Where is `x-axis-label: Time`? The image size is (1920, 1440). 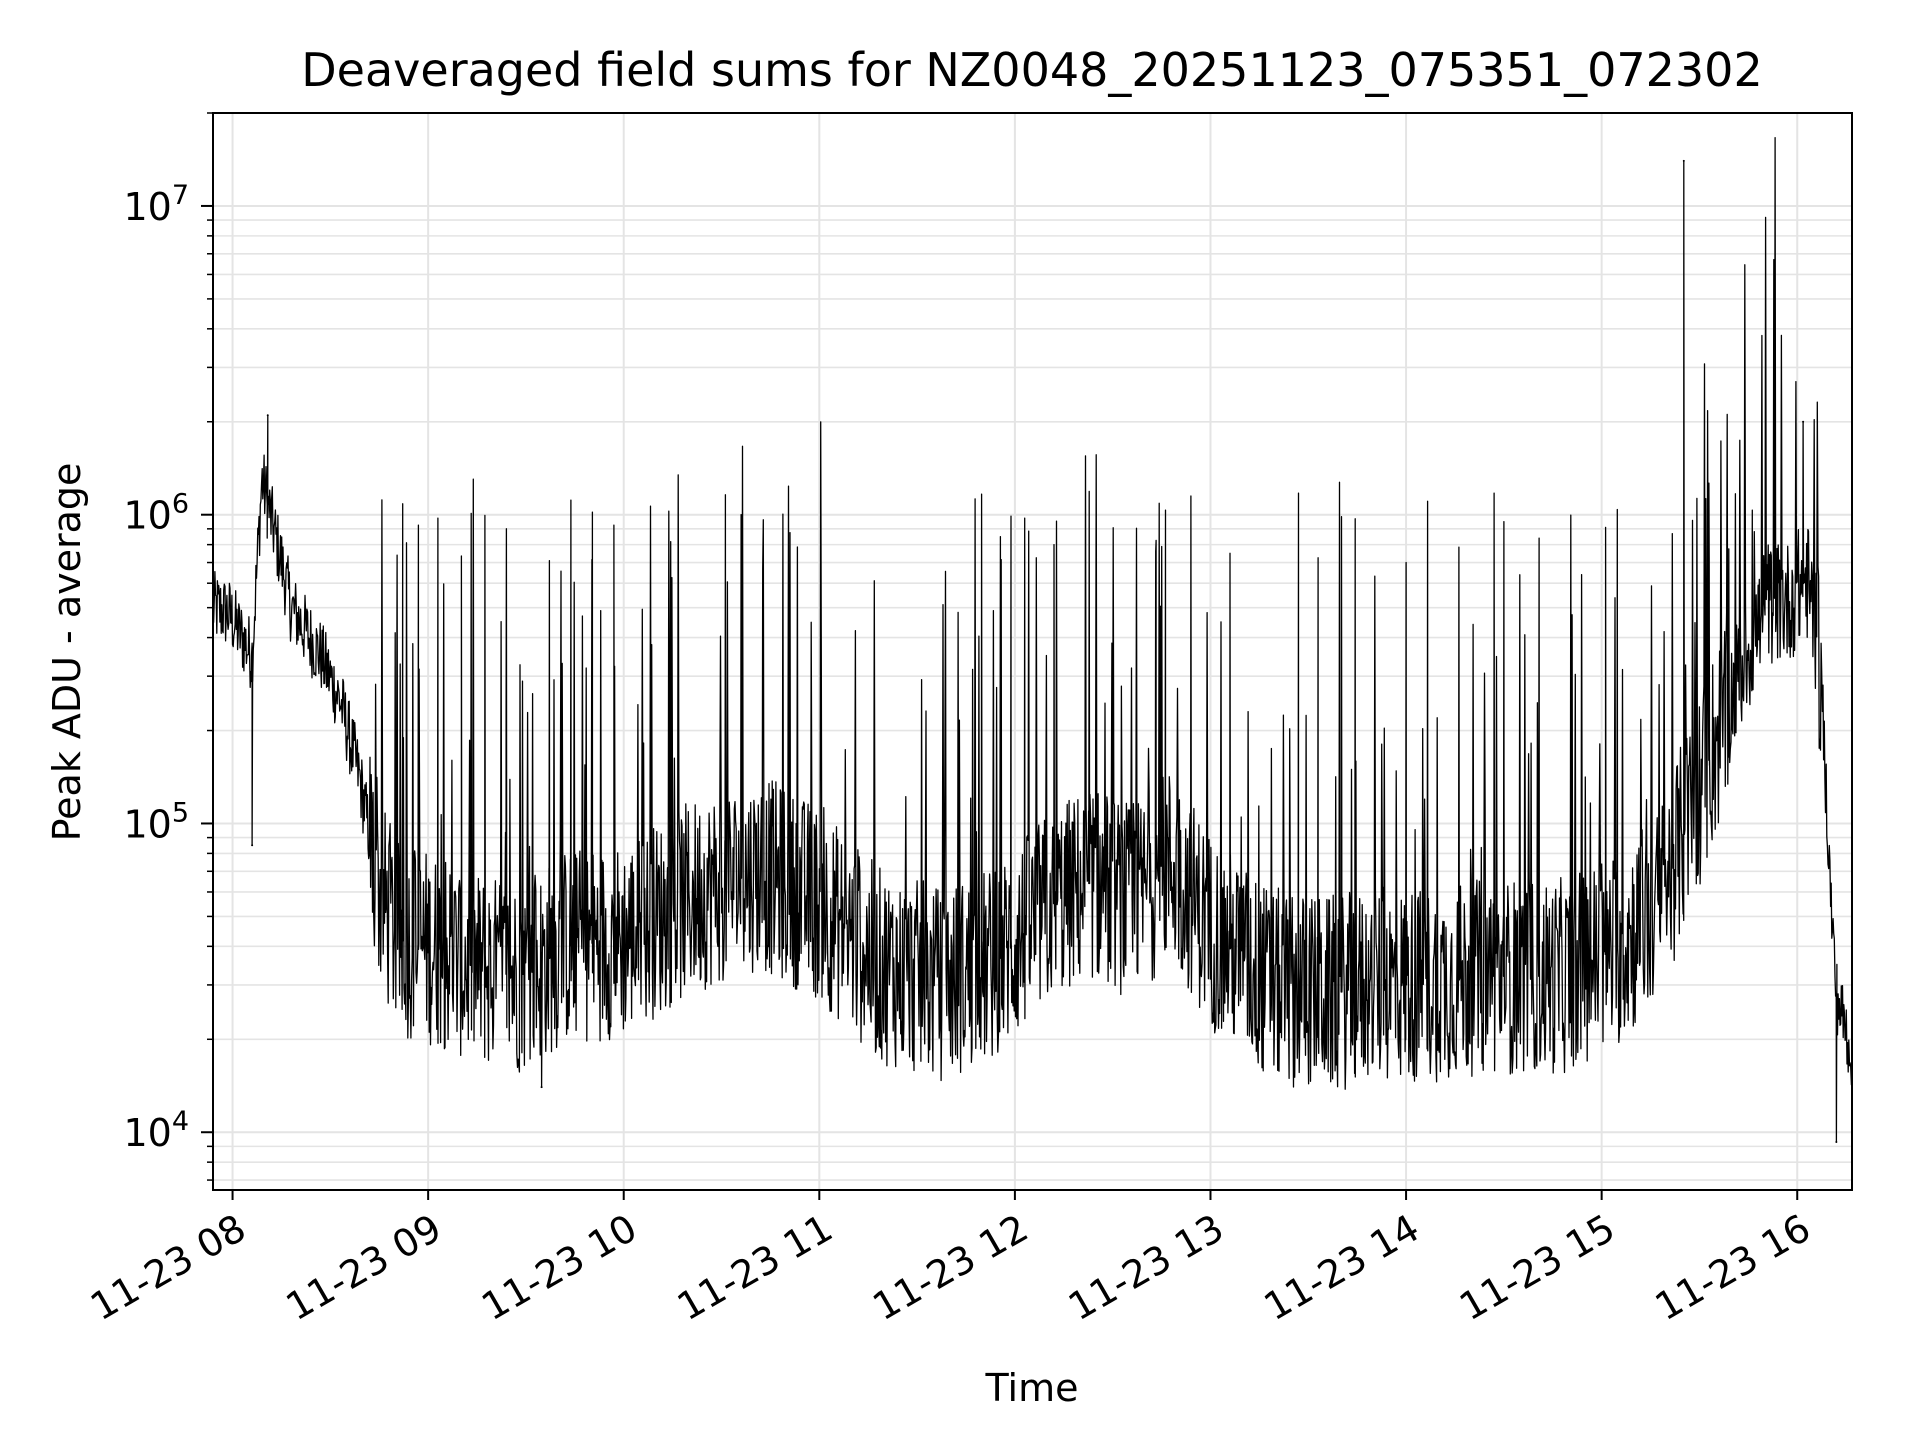 x-axis-label: Time is located at coordinates (1032, 1388).